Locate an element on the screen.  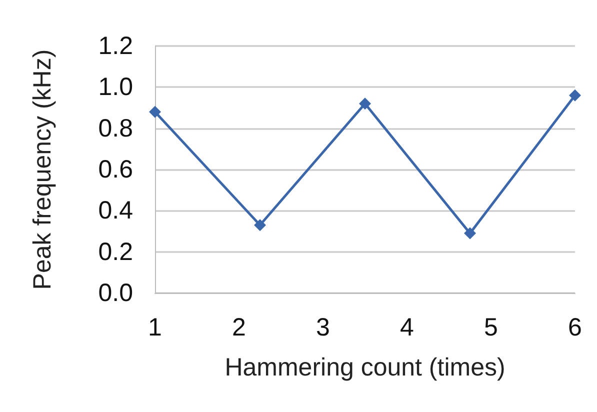
y-tick-label: 0.2 is located at coordinates (115, 252).